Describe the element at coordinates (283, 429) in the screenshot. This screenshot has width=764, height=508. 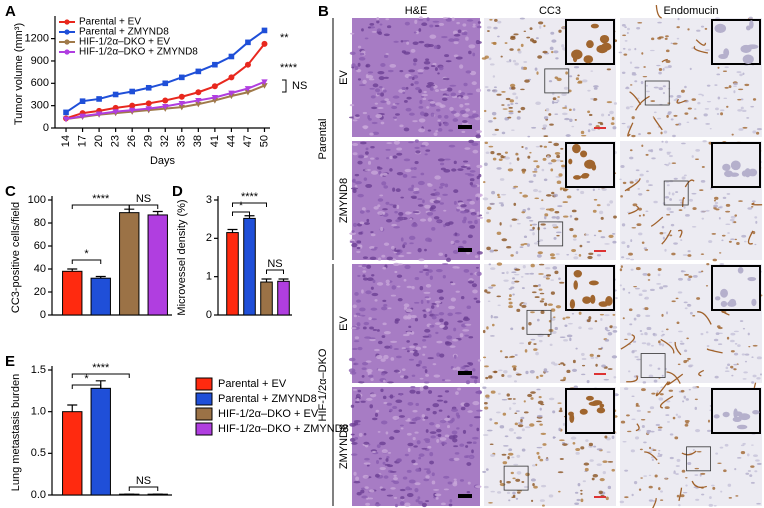
I see `legend-label: HIF-1/2α–DKO + ZMYND8` at that location.